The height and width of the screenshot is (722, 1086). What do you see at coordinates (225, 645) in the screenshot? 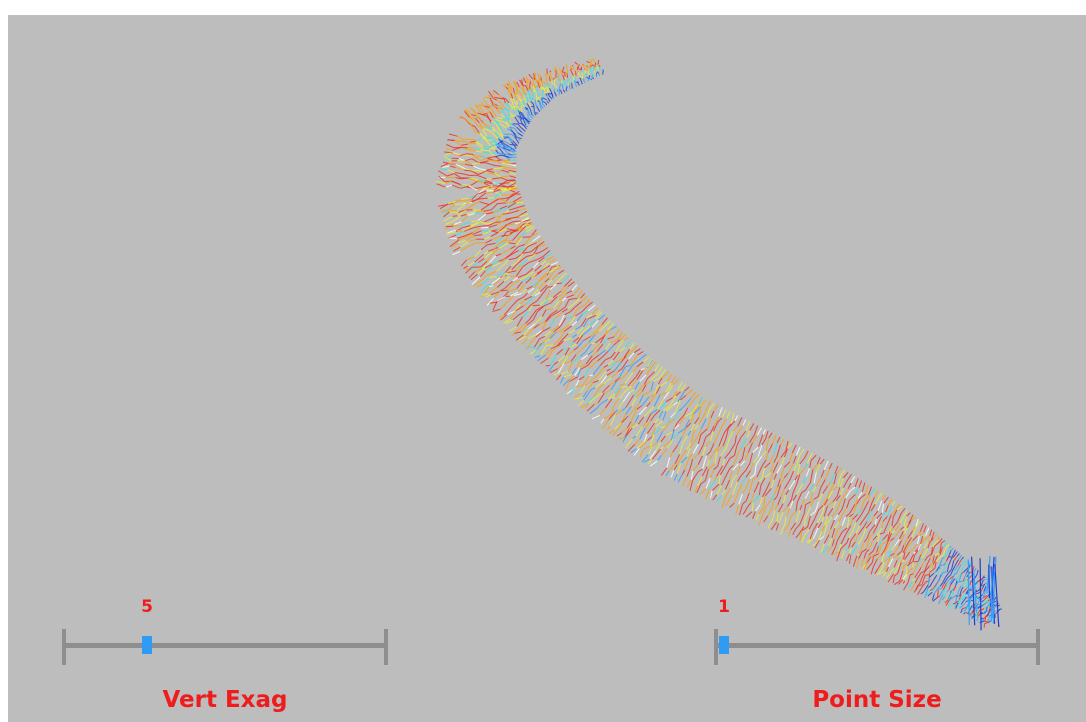
I see `vert-exag-track` at bounding box center [225, 645].